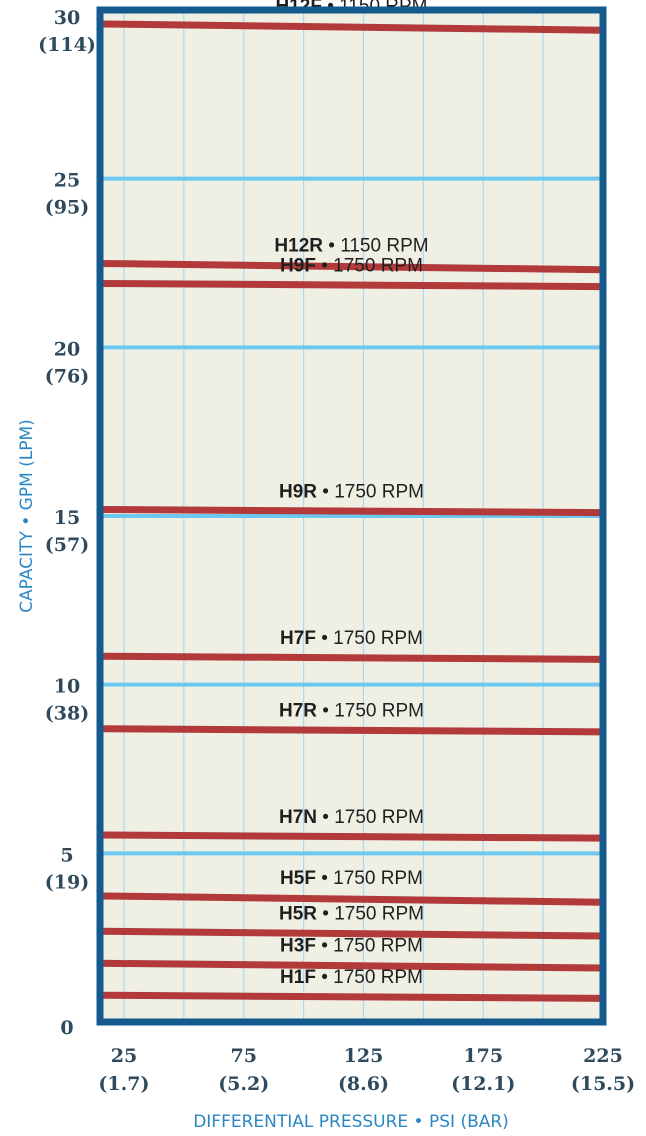  Describe the element at coordinates (351, 945) in the screenshot. I see `series-label-h3f: H3F • 1750 RPM` at that location.